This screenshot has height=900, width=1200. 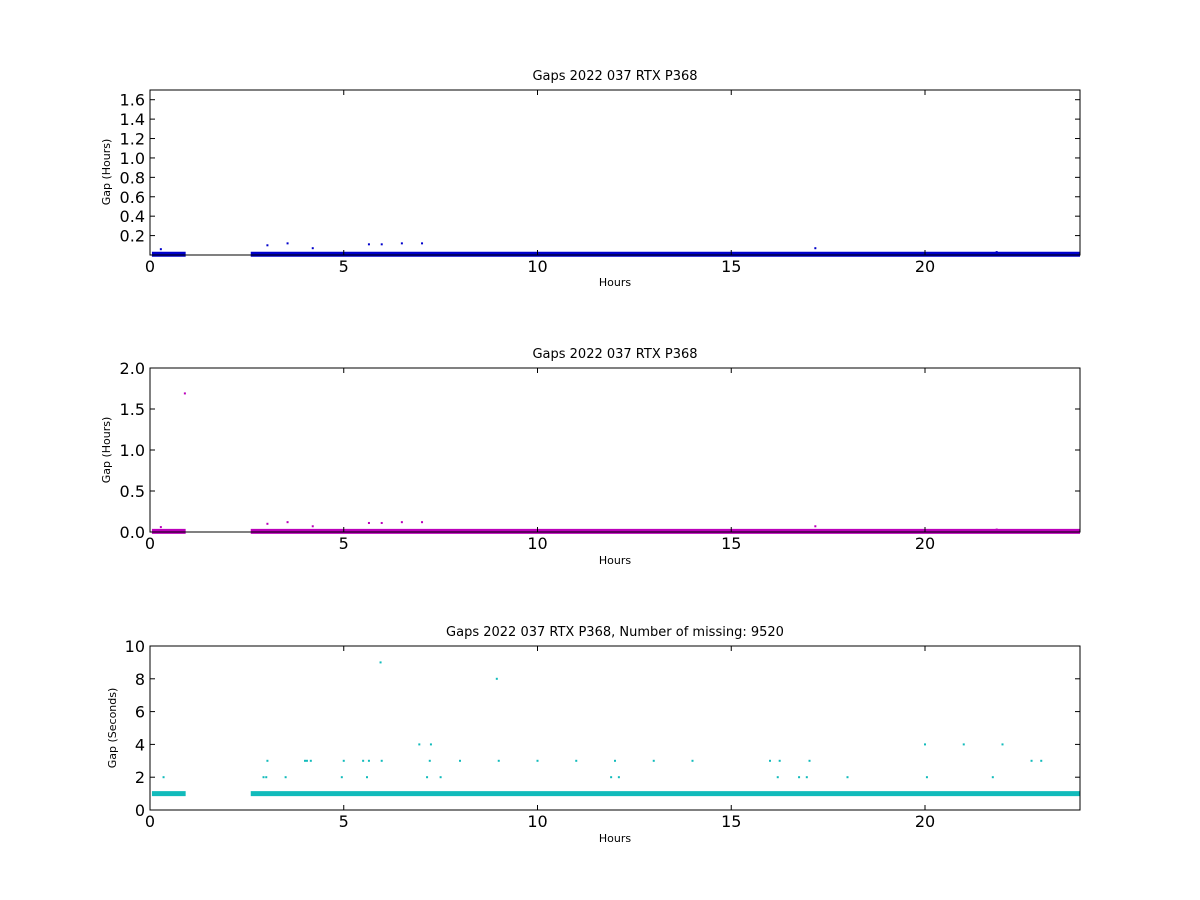 I want to click on y-tick-label: 0.0, so click(x=132, y=532).